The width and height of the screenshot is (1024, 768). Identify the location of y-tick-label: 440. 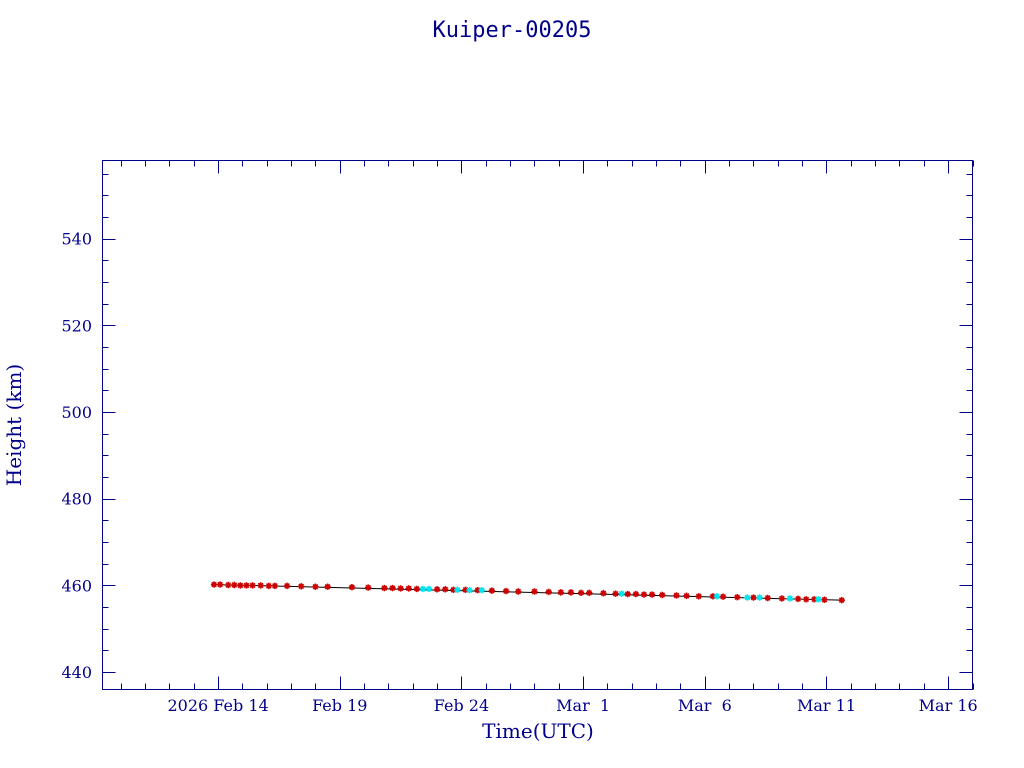
(76, 672).